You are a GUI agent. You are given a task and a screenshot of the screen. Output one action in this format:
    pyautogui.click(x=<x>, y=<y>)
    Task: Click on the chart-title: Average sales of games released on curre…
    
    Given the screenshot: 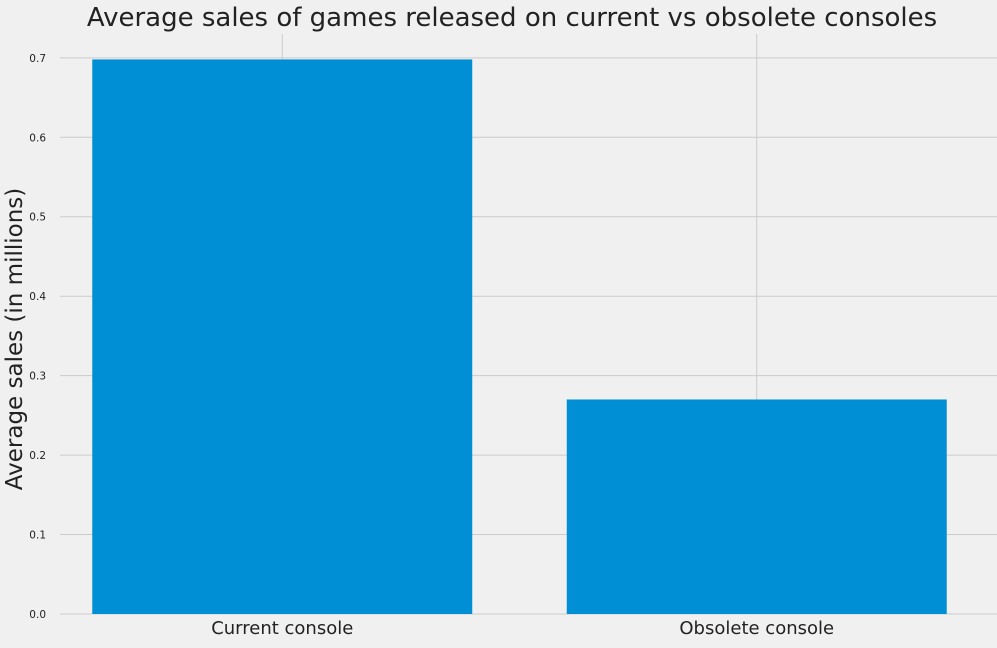 What is the action you would take?
    pyautogui.click(x=512, y=18)
    